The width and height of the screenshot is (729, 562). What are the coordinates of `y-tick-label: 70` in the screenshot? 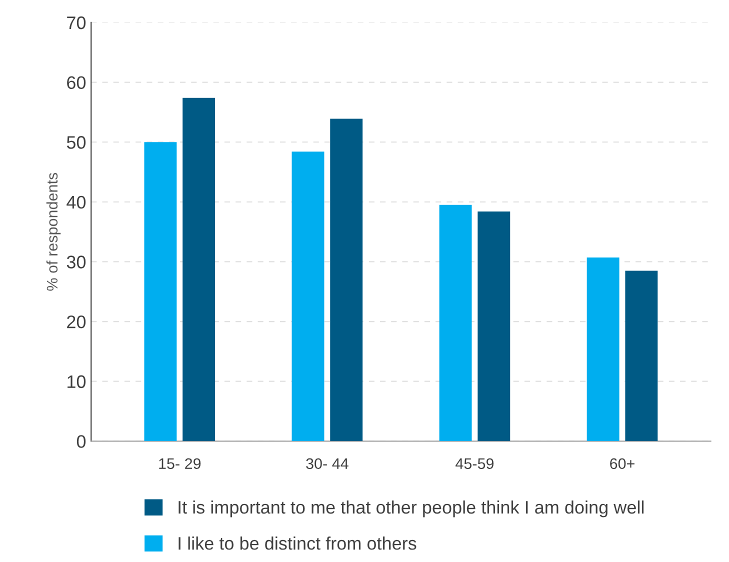 It's located at (76, 23).